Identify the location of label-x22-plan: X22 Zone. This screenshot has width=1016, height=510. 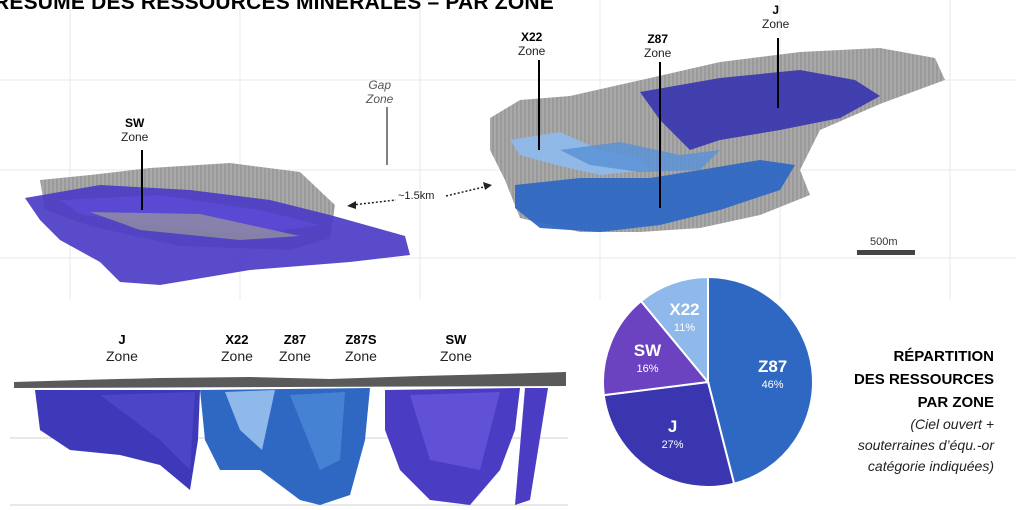
(531, 44).